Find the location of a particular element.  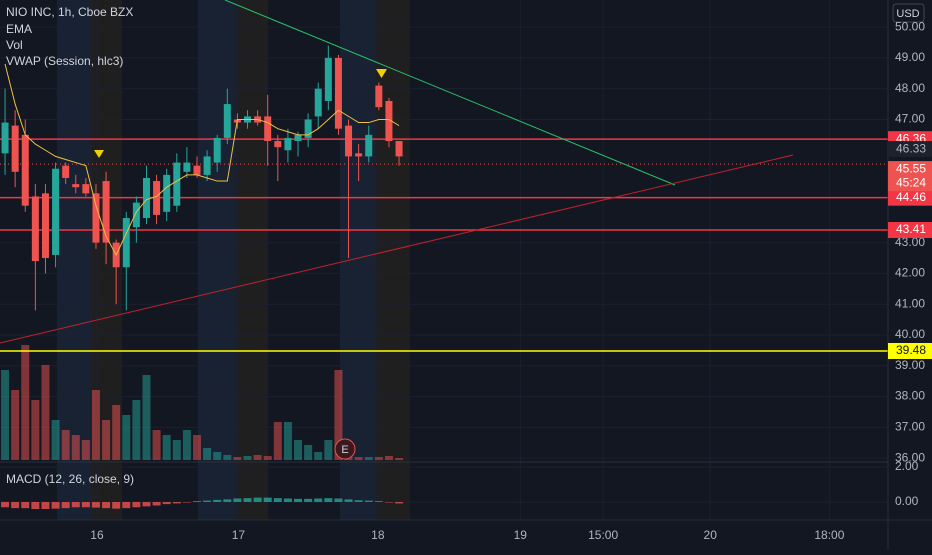

currency-box is located at coordinates (908, 13).